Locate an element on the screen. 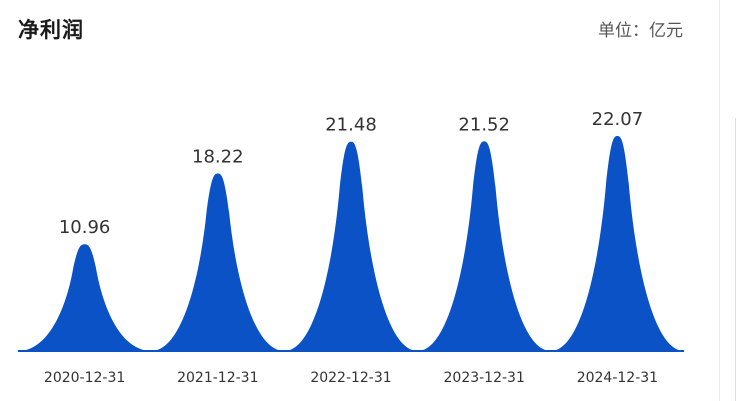 Image resolution: width=739 pixels, height=401 pixels. x-tick-label: 2024-12-31 is located at coordinates (617, 378).